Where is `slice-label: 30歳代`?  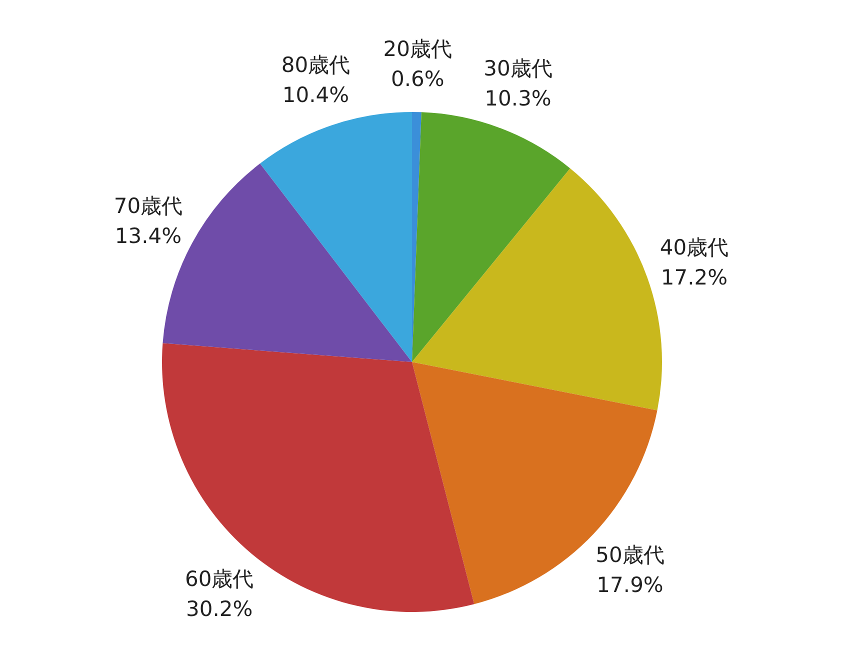 slice-label: 30歳代 is located at coordinates (518, 68).